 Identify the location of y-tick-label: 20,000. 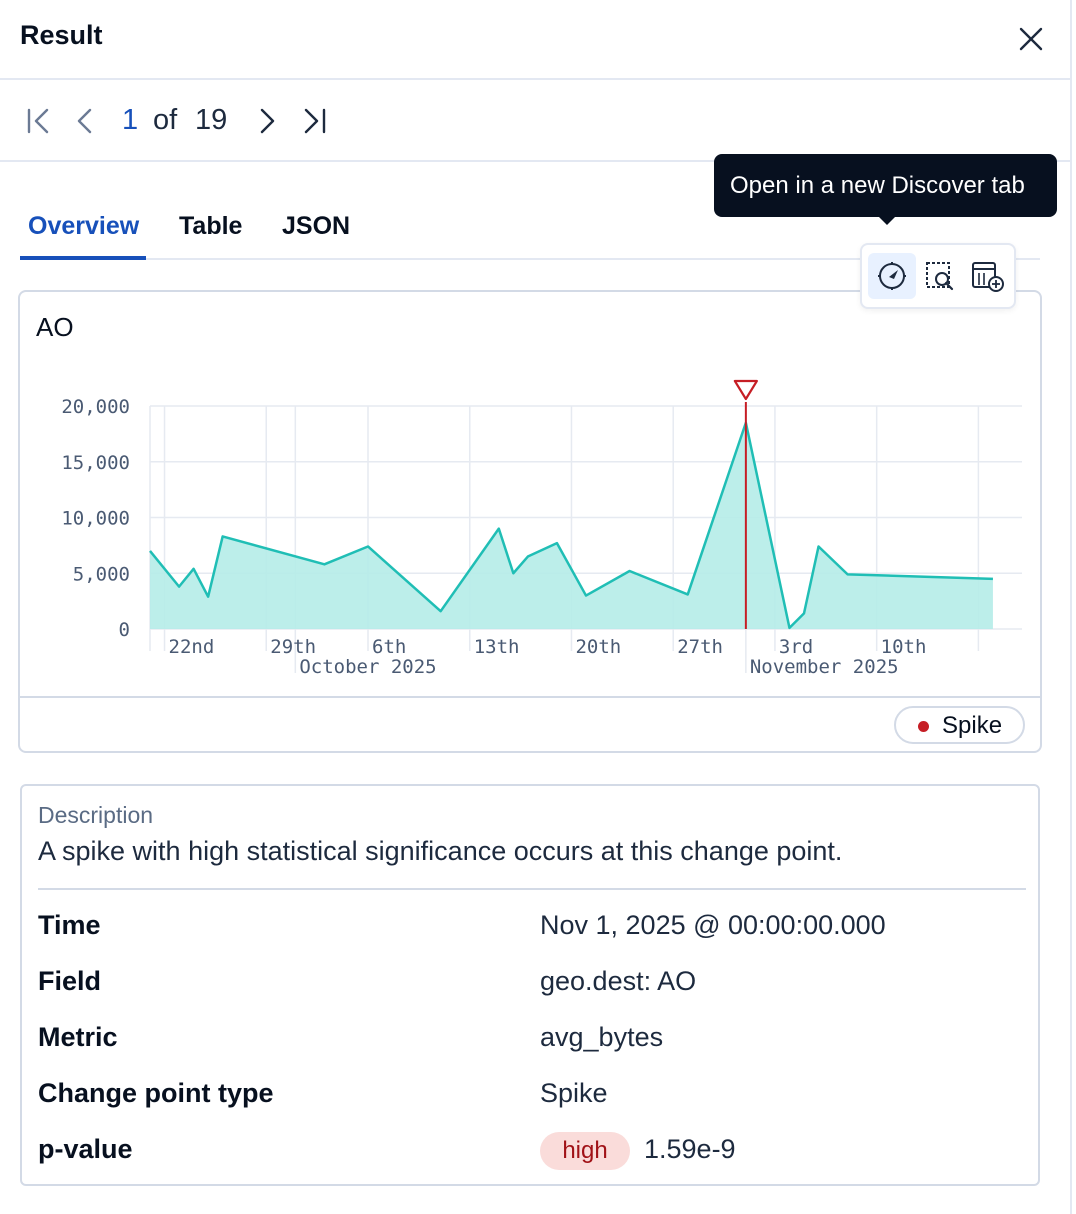
(95, 407).